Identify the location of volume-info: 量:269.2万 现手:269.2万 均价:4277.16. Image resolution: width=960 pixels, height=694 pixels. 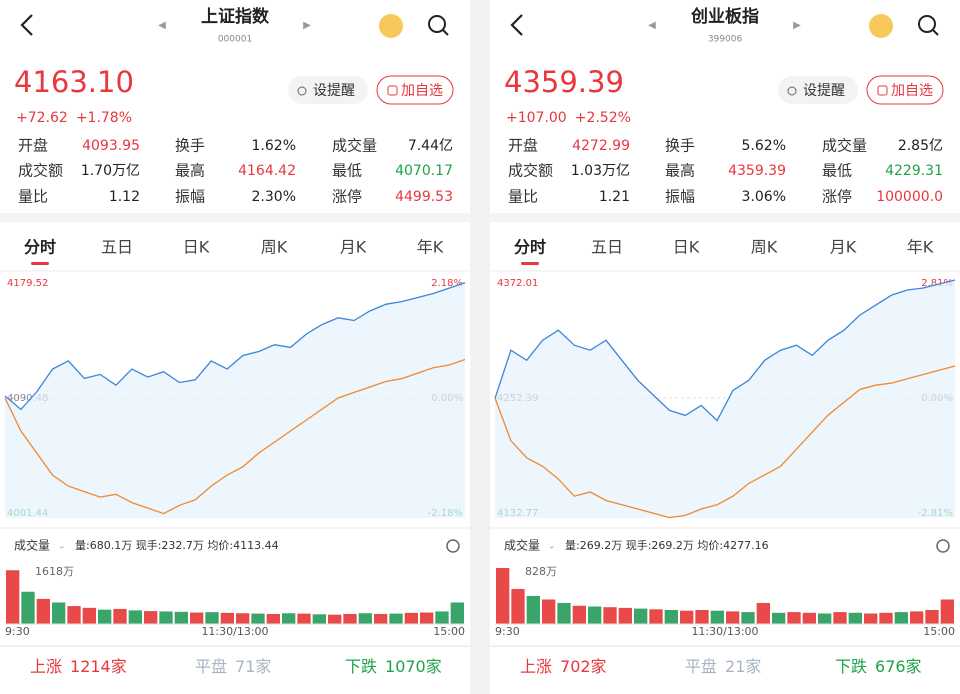
(667, 545).